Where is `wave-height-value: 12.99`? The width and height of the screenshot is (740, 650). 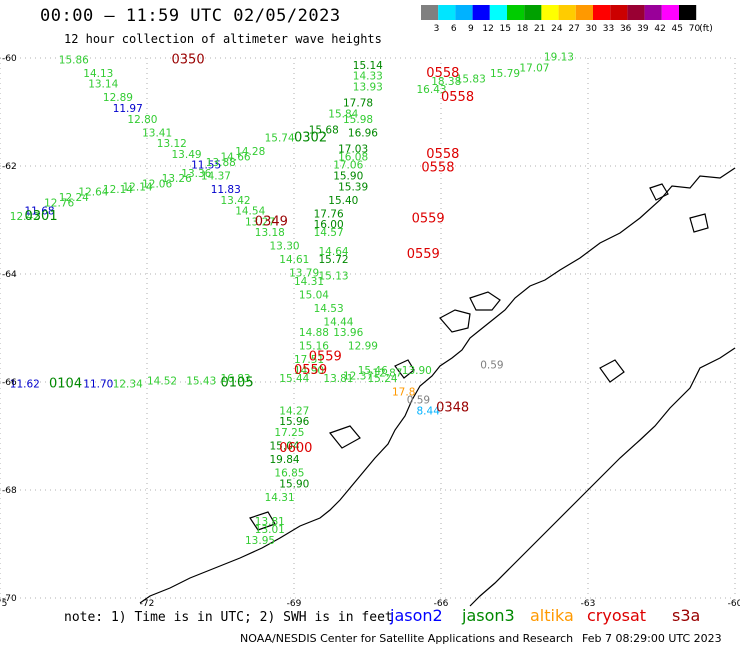 wave-height-value: 12.99 is located at coordinates (363, 347).